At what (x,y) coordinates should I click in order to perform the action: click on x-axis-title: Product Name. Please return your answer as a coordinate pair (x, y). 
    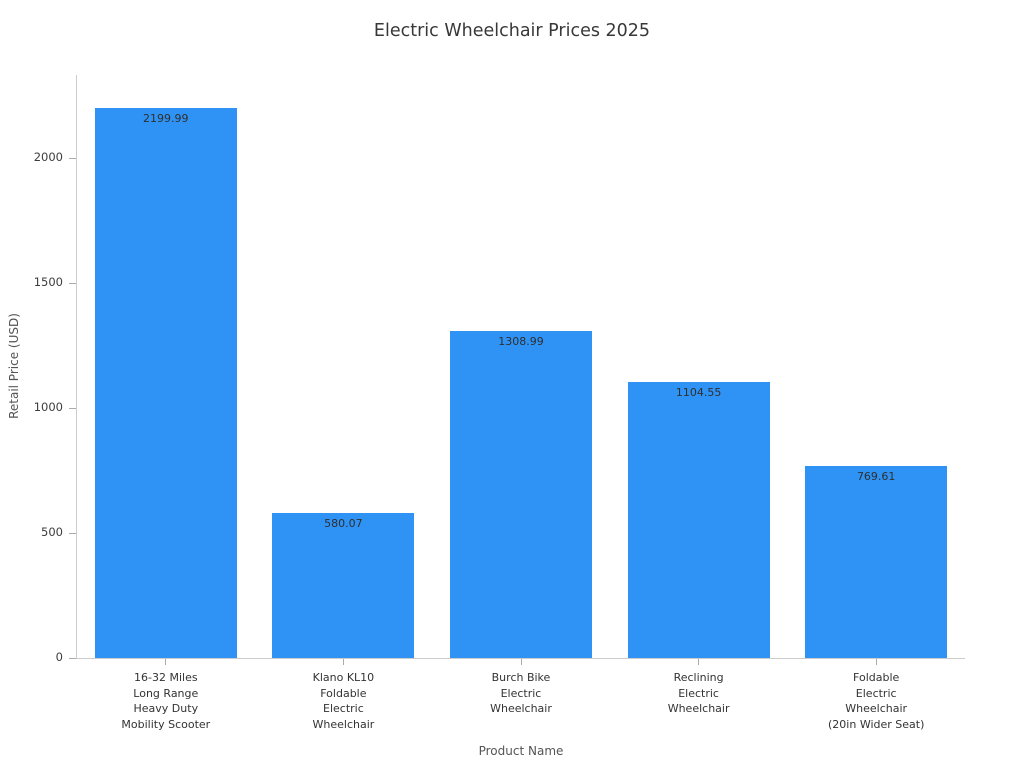
    Looking at the image, I should click on (521, 751).